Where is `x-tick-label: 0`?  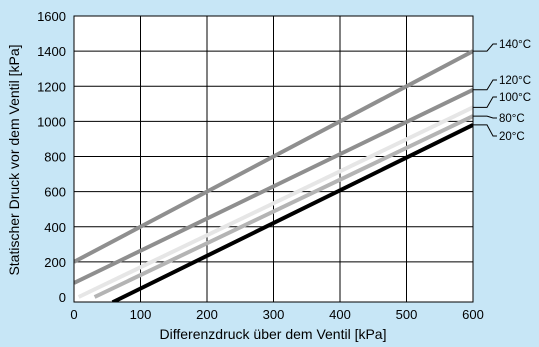 x-tick-label: 0 is located at coordinates (73, 314).